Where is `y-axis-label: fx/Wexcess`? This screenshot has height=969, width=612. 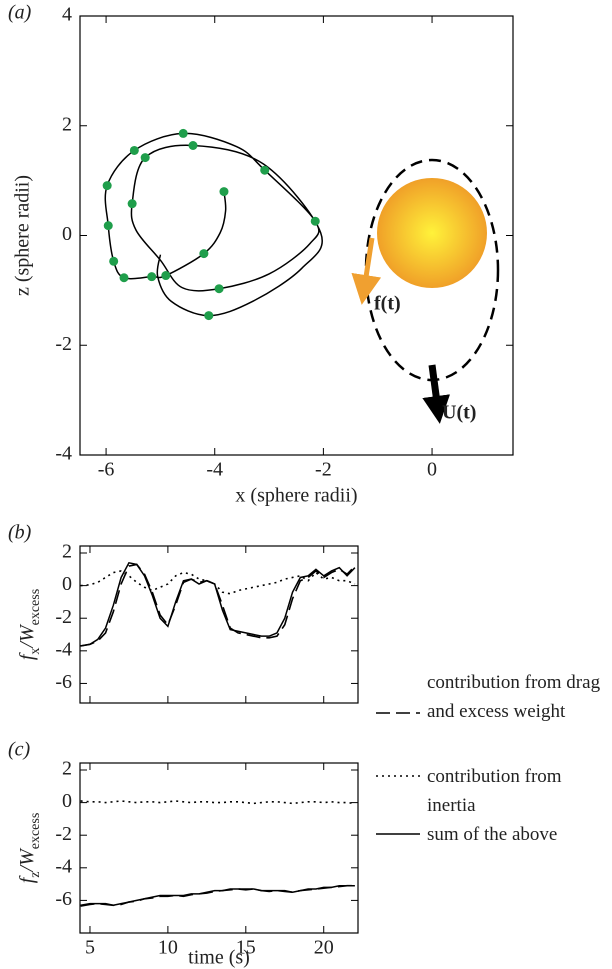 y-axis-label: fx/Wexcess is located at coordinates (29, 624).